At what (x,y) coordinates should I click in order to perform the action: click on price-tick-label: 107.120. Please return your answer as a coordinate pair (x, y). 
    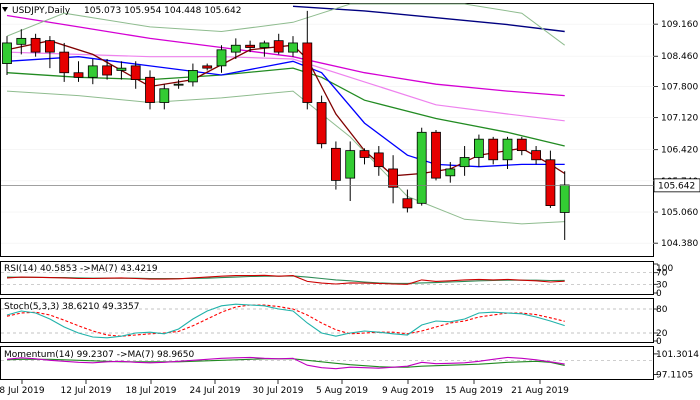
    Looking at the image, I should click on (679, 119).